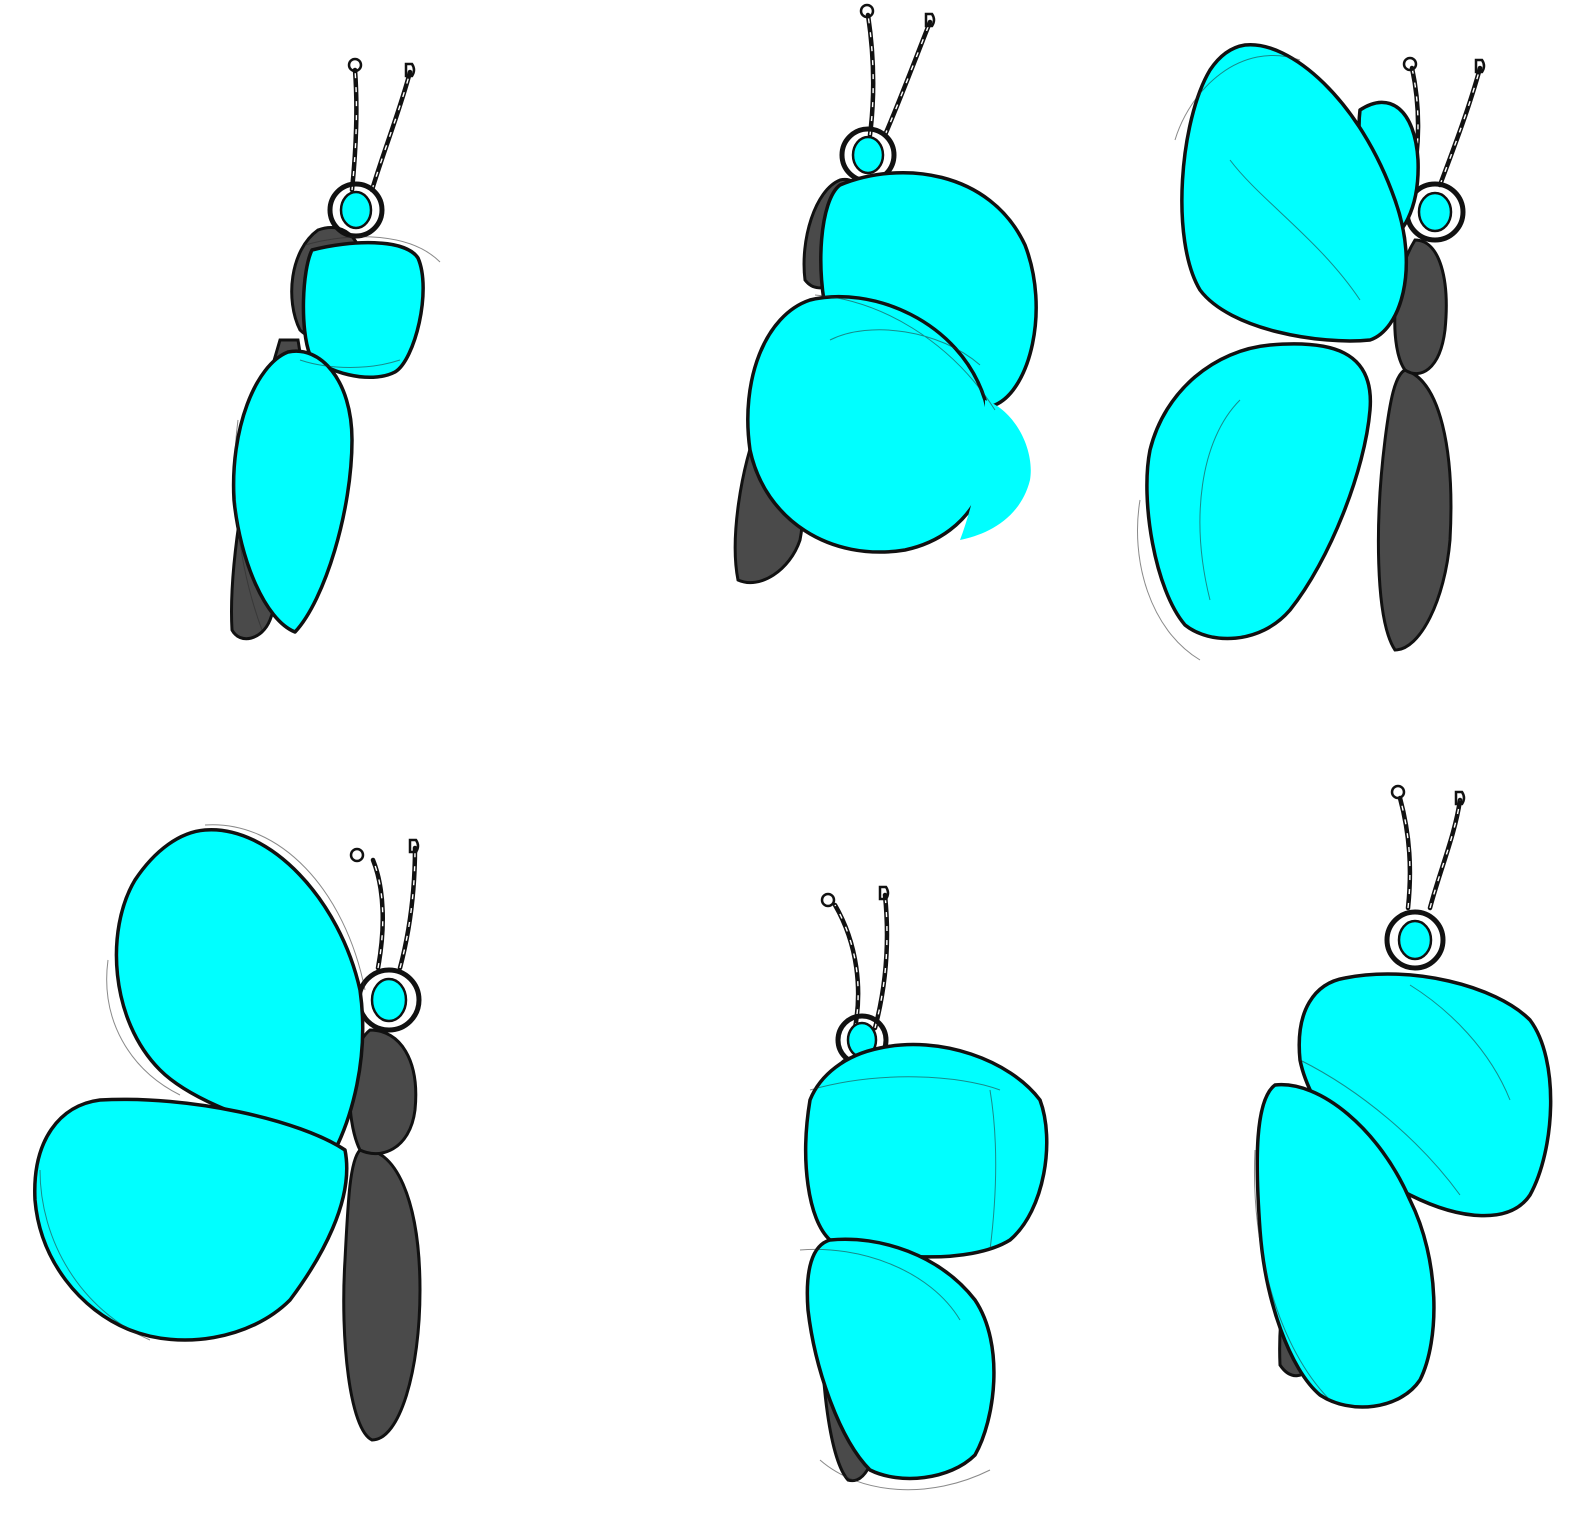  I want to click on butterfly-4-hindwing, so click(191, 1219).